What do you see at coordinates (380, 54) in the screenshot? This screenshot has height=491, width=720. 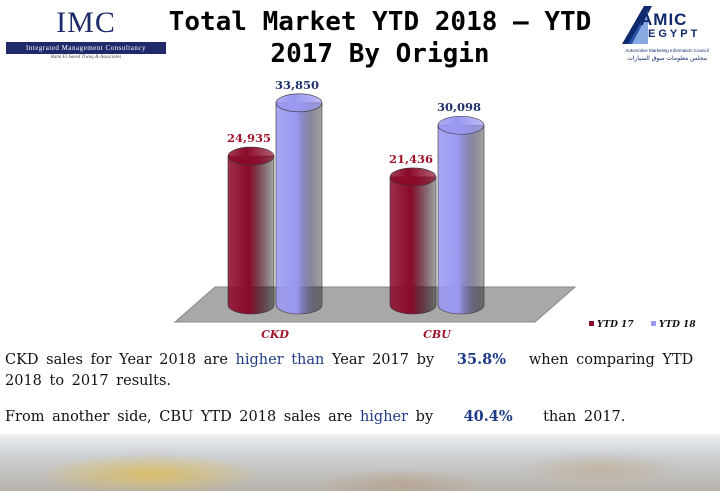 I see `page-title-line2: 2017 By Origin` at bounding box center [380, 54].